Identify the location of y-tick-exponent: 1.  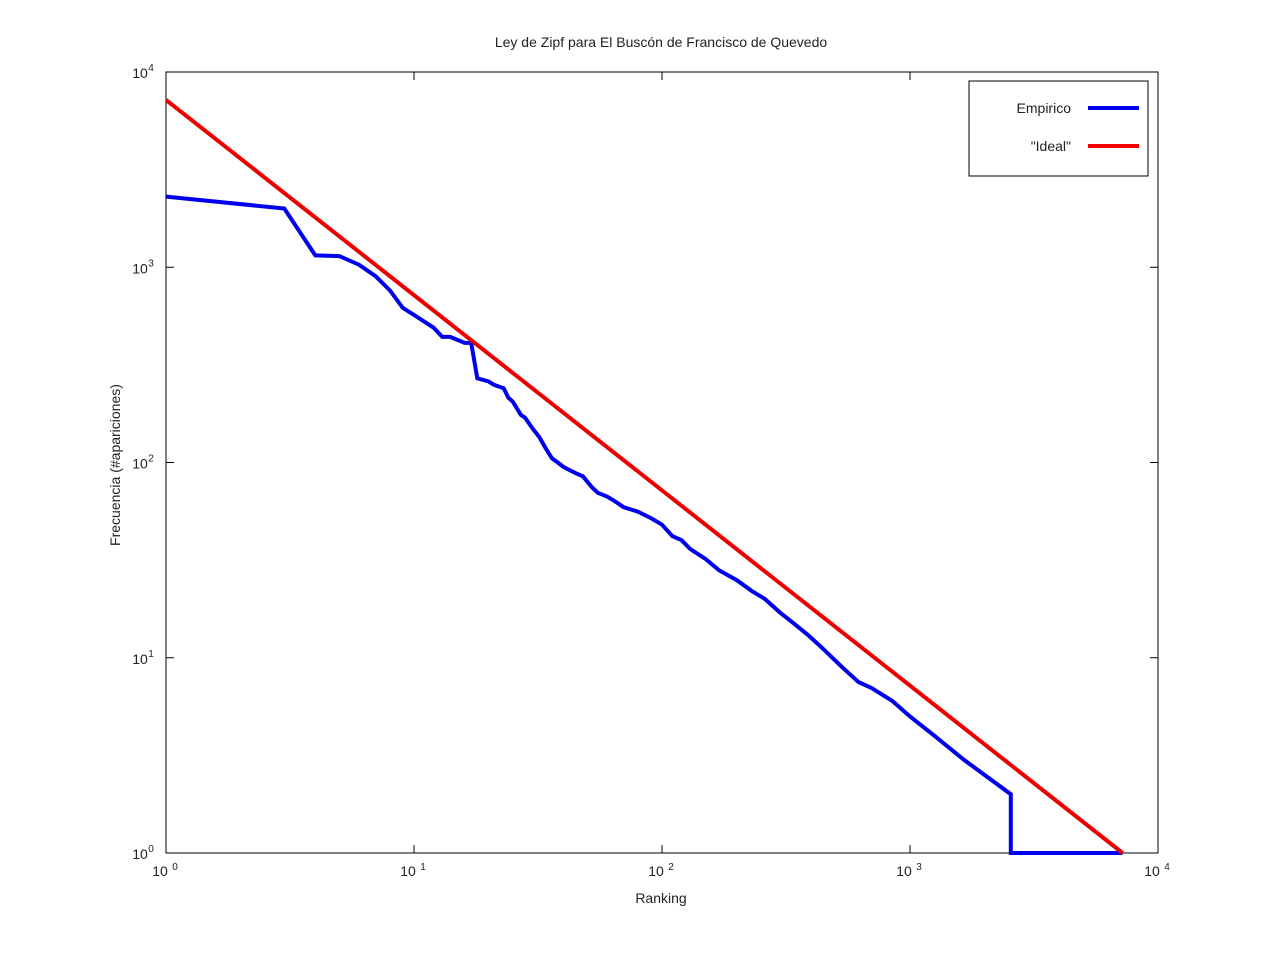
(151, 654).